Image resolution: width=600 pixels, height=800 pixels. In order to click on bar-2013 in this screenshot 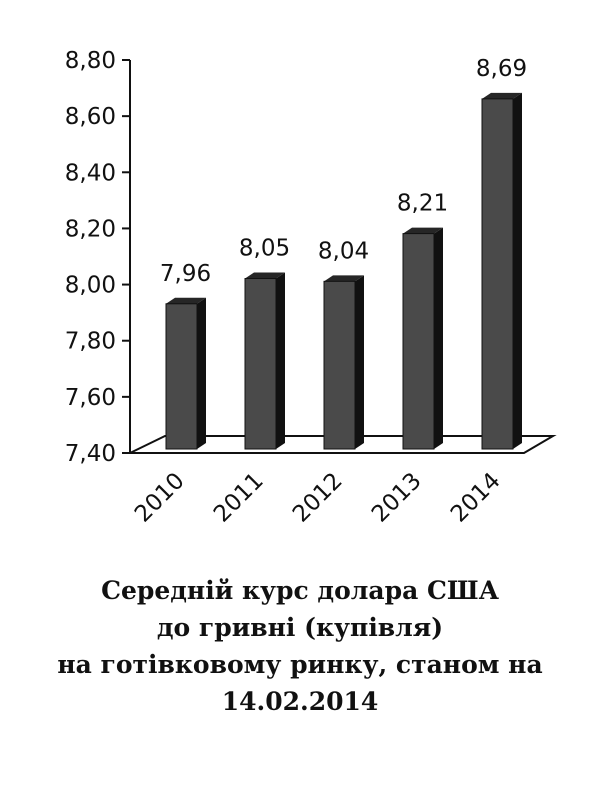, I will do `click(422, 338)`.